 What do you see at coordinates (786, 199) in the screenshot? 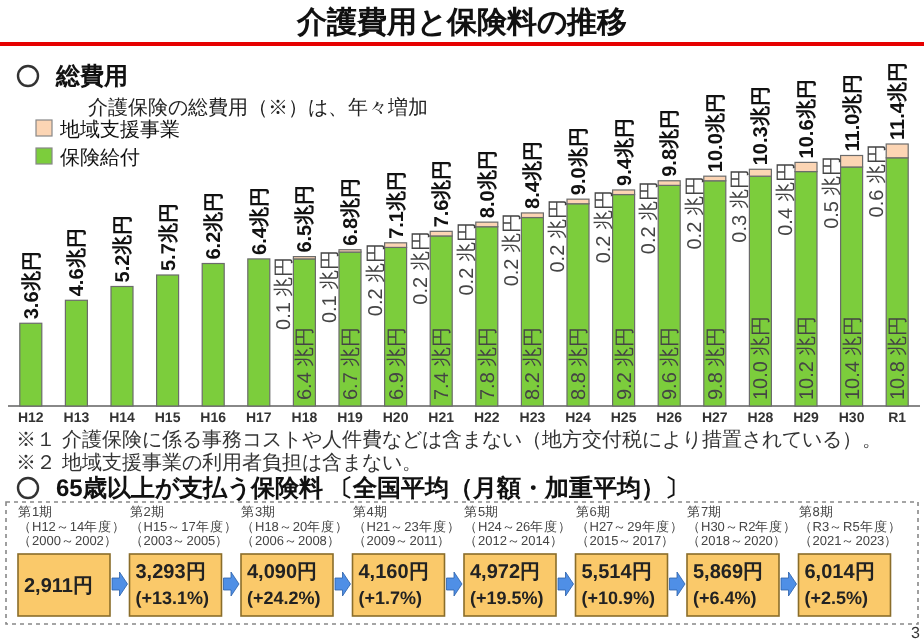
I see `data-label: 0.4 兆円` at bounding box center [786, 199].